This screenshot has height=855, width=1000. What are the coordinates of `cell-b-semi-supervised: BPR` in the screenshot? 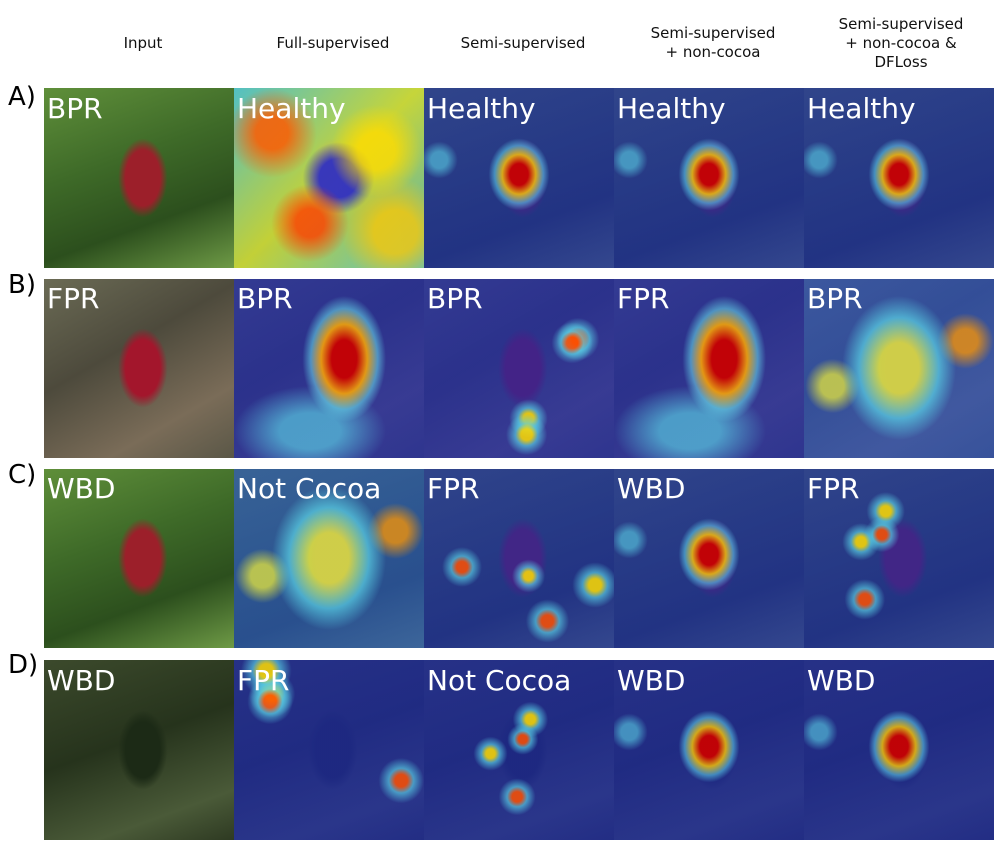 It's located at (519, 368).